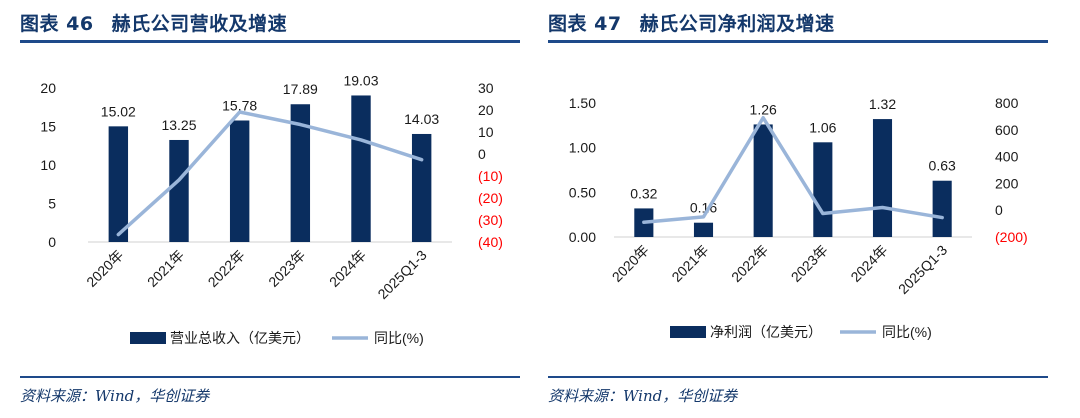 Image resolution: width=1080 pixels, height=418 pixels. I want to click on figure-caption: 赫氏公司营收及增速, so click(199, 24).